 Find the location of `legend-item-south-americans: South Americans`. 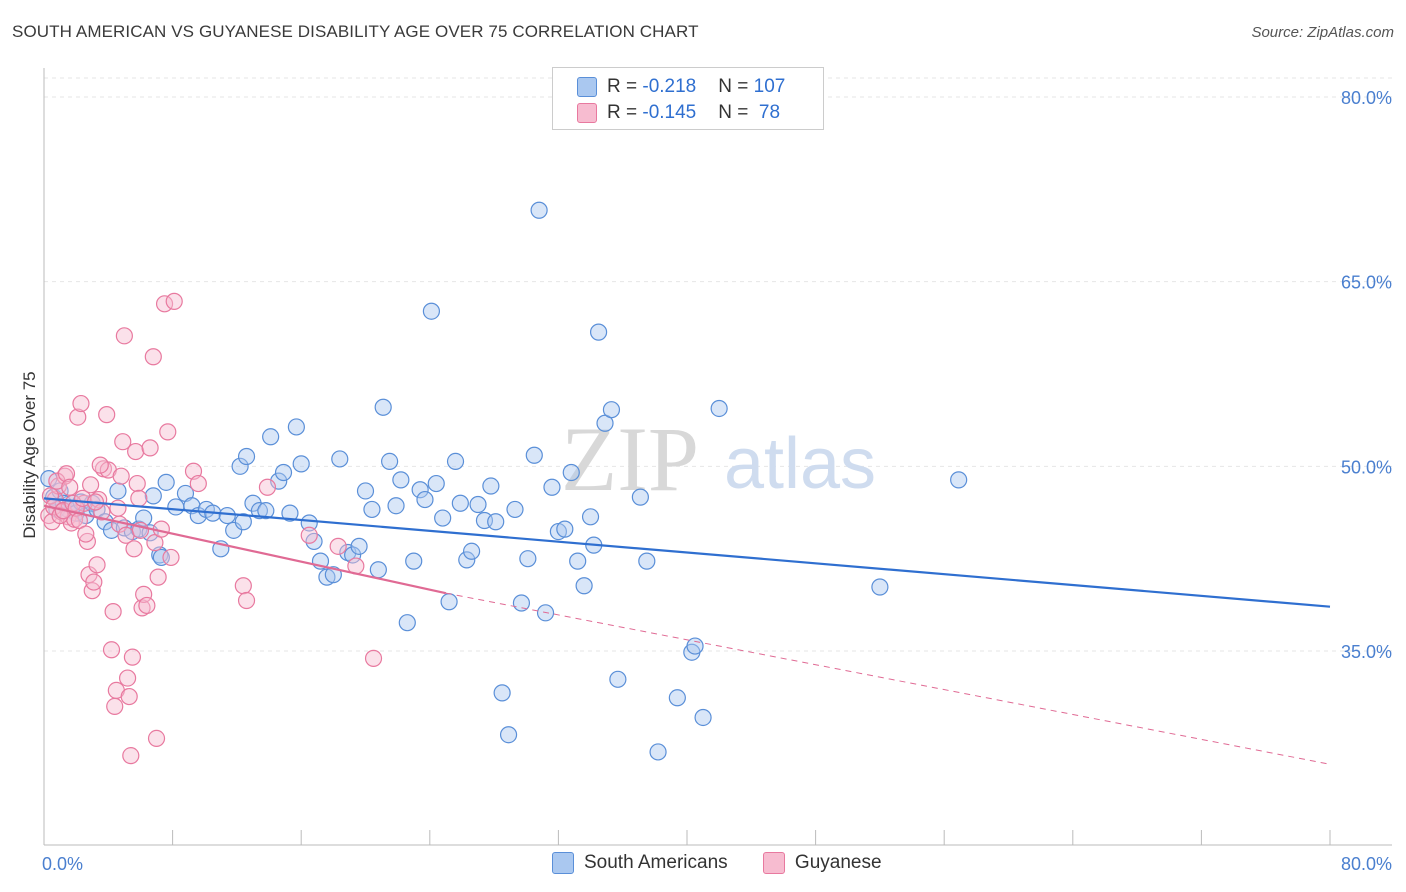

legend-item-south-americans: South Americans is located at coordinates (640, 863).